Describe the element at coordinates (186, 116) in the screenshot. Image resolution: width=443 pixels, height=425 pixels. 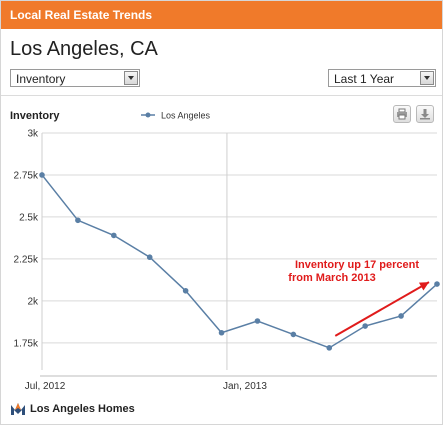
I see `legend-label: Los Angeles` at that location.